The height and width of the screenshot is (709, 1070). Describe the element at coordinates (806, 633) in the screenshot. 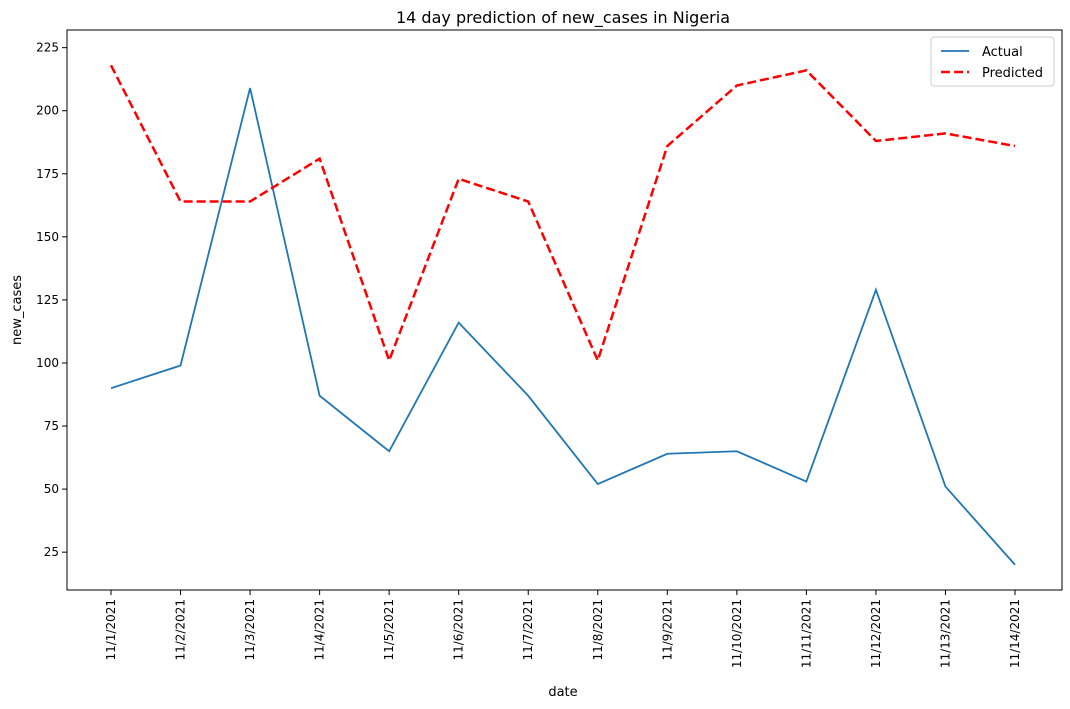

I see `x-tick-label: 11/11/2021` at that location.